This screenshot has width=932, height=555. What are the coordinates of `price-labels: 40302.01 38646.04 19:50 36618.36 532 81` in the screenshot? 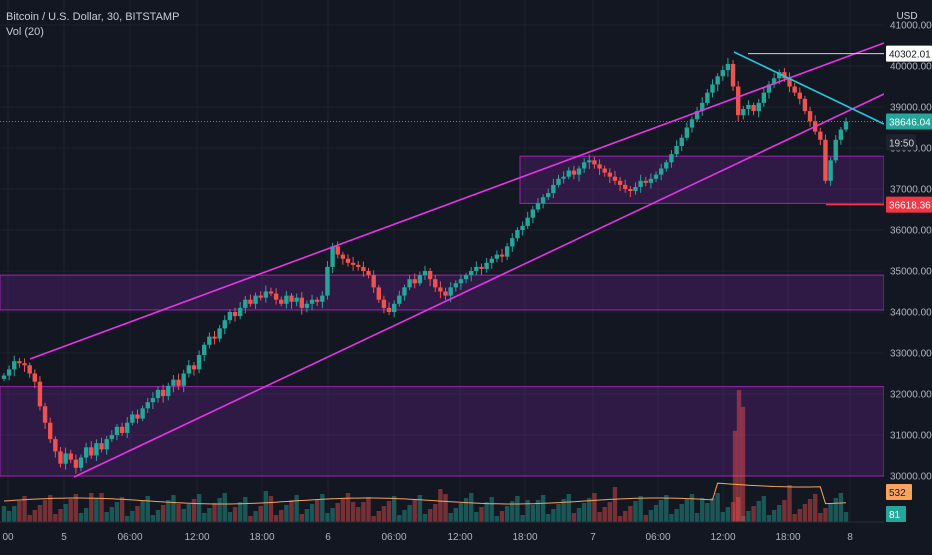 It's located at (909, 283).